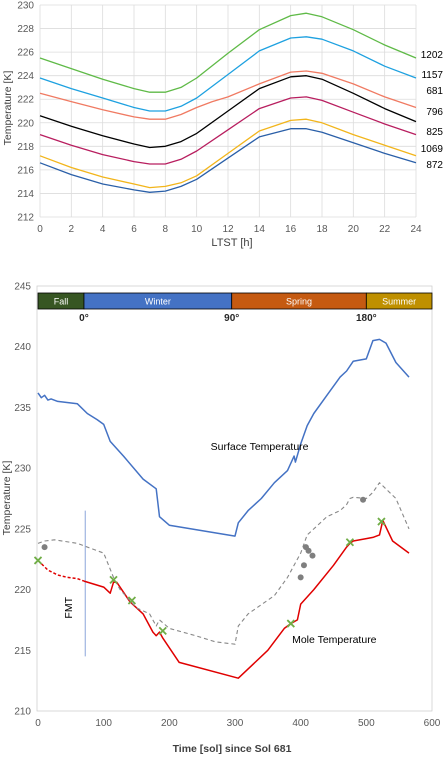 The height and width of the screenshot is (765, 447). I want to click on y-tick-label: 240, so click(22, 347).